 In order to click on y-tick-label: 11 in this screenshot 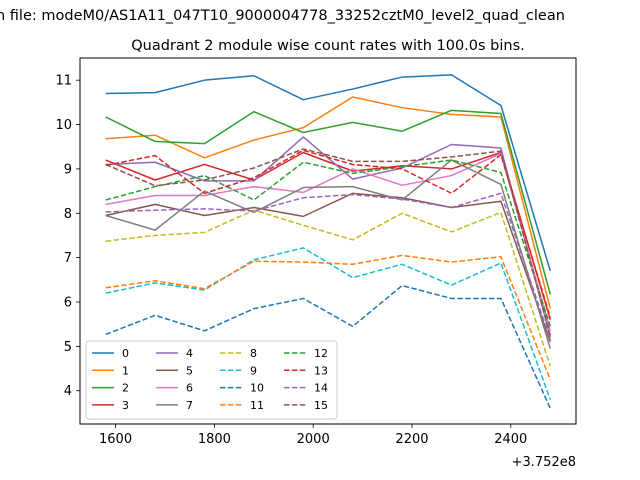, I will do `click(63, 81)`.